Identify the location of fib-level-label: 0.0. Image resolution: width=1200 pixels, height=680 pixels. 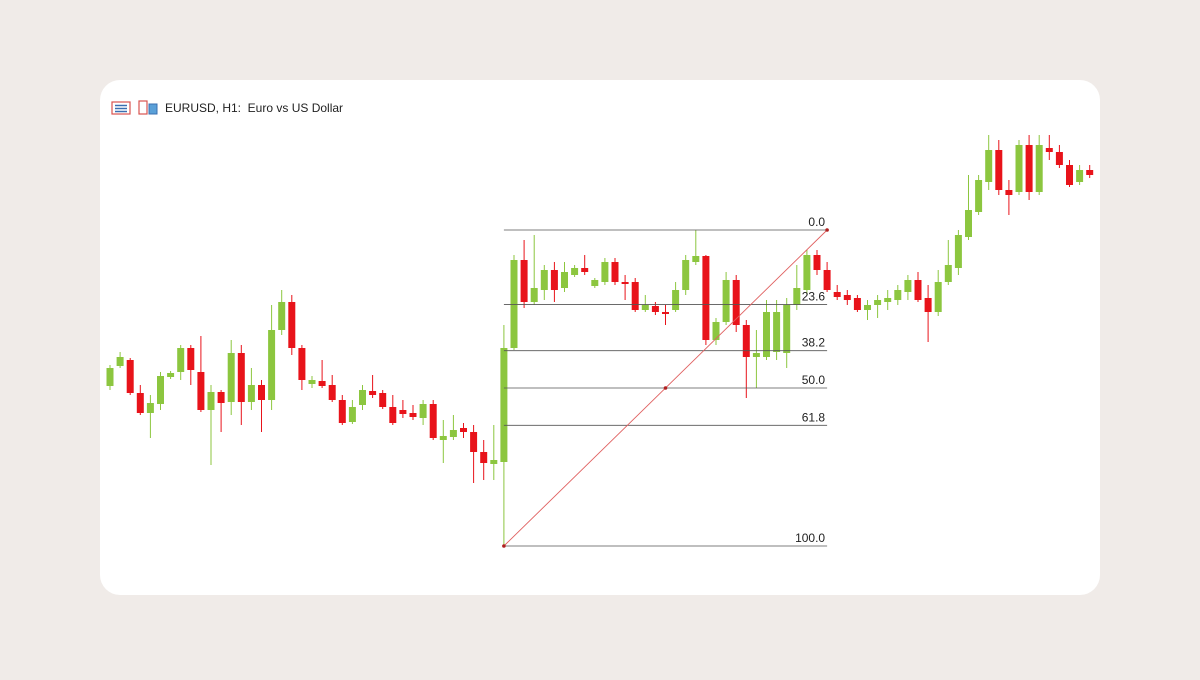
(816, 222).